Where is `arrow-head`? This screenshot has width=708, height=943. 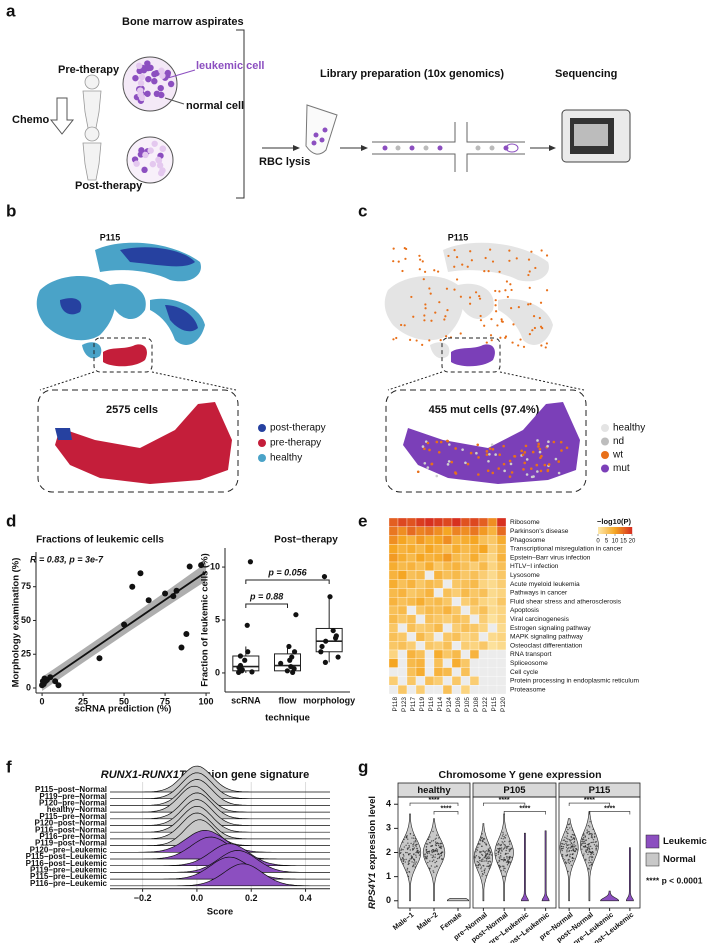 arrow-head is located at coordinates (552, 148).